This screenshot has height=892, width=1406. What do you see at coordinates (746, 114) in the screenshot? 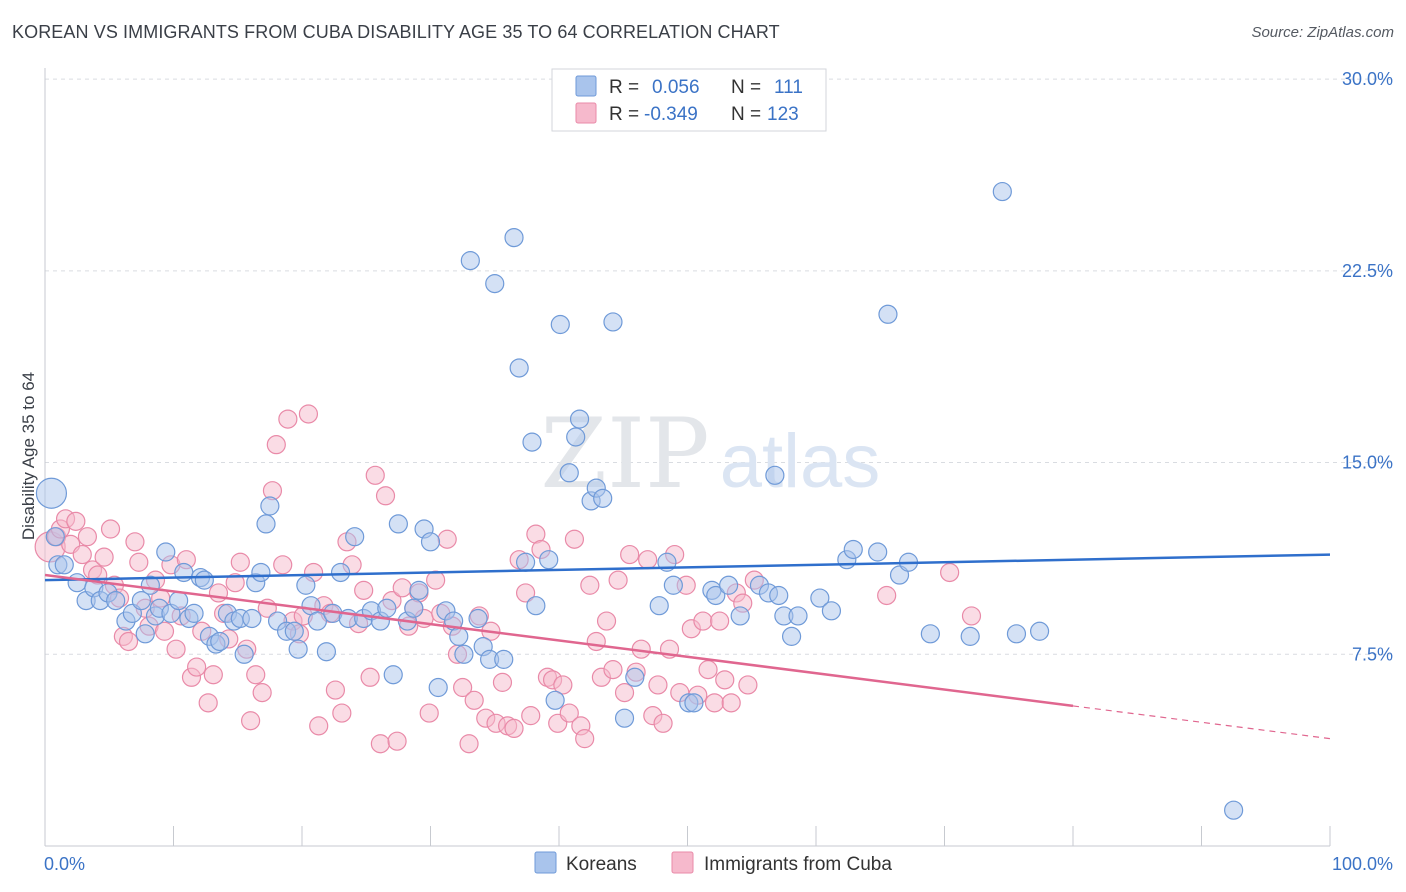
I see `legend-n-label-cuba: N =` at bounding box center [746, 114].